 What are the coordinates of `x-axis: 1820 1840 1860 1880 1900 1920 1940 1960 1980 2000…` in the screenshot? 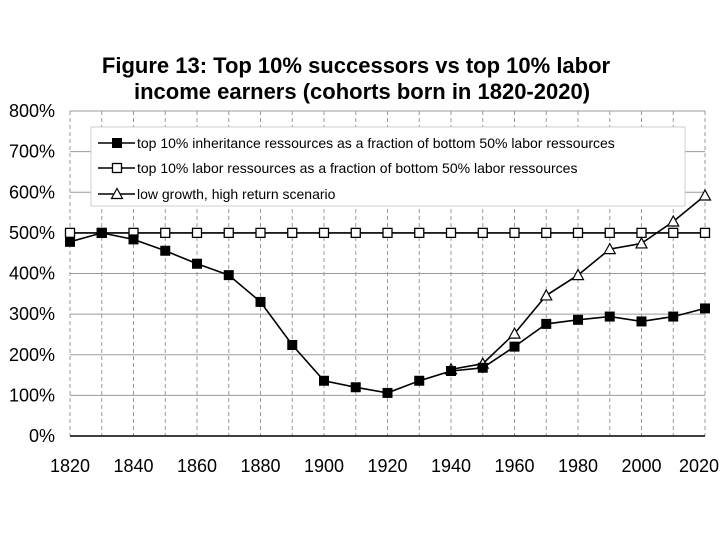 It's located at (384, 466).